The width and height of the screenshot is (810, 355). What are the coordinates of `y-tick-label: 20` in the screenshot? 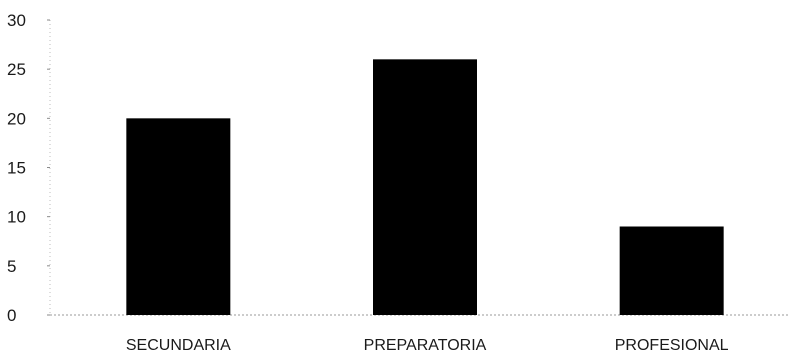 It's located at (16, 118).